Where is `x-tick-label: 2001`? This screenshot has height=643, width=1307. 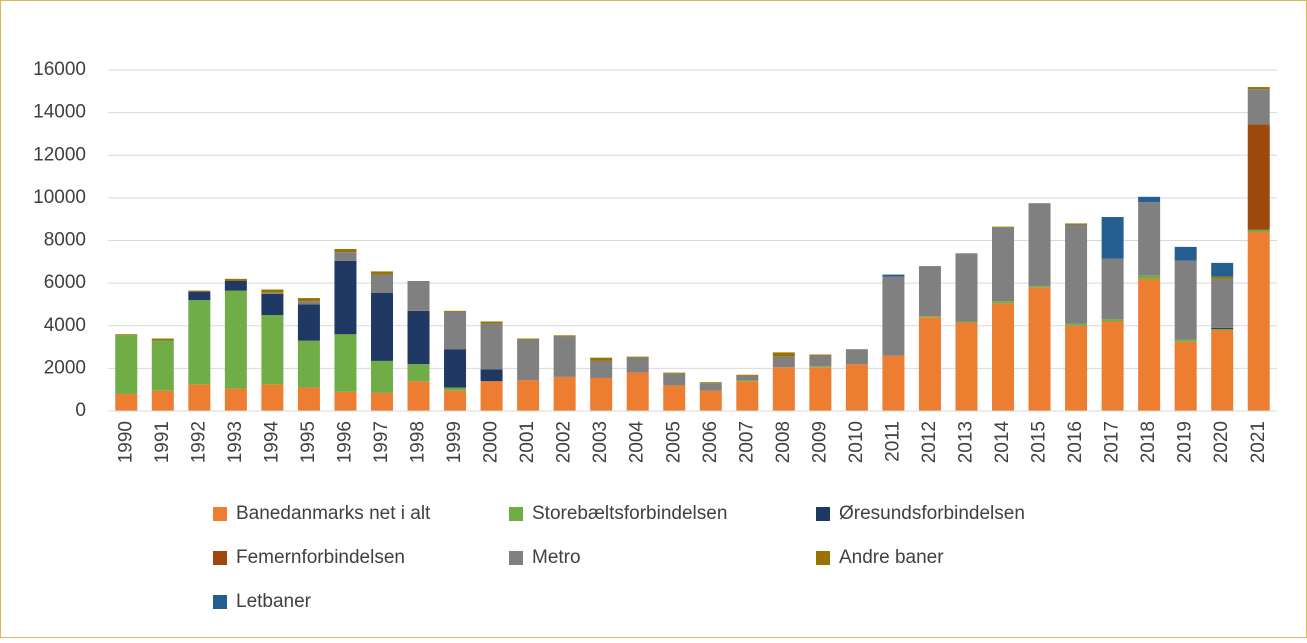
x-tick-label: 2001 is located at coordinates (527, 442).